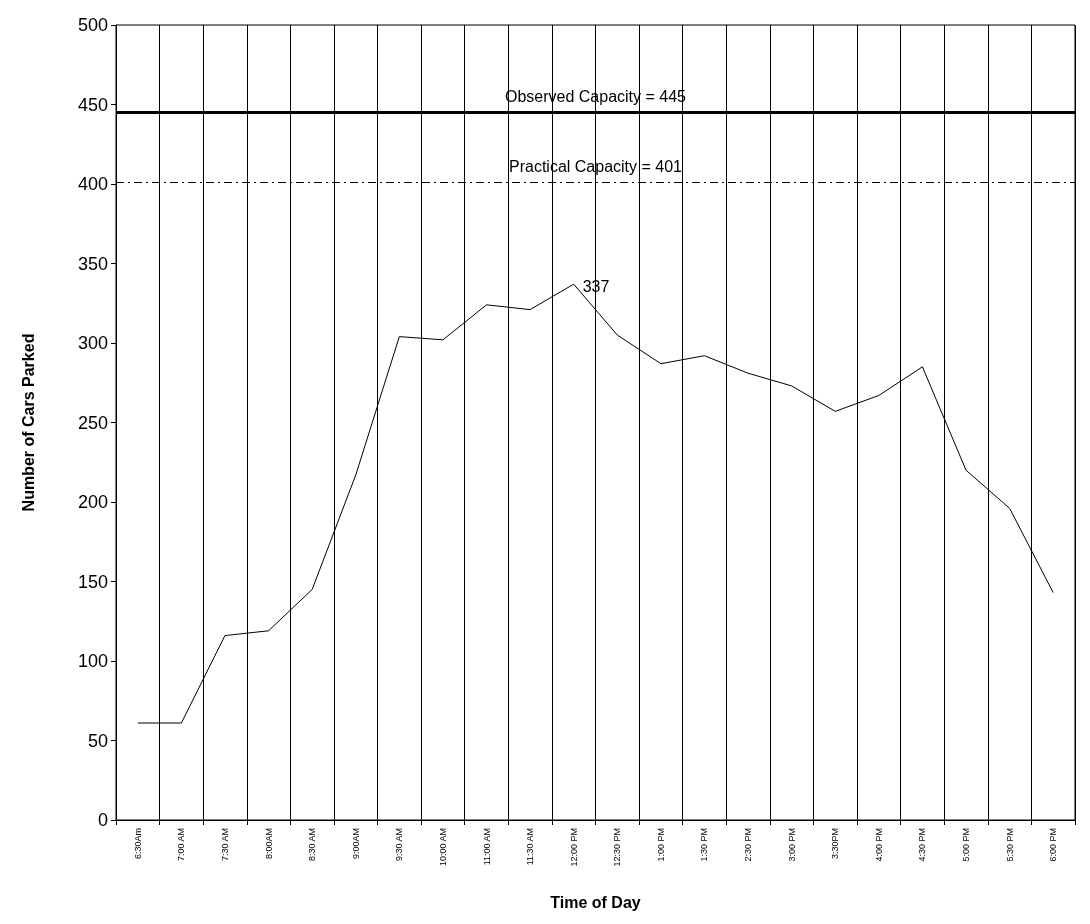 The width and height of the screenshot is (1090, 924). Describe the element at coordinates (312, 845) in the screenshot. I see `x-tick-label: 8:30 AM` at that location.